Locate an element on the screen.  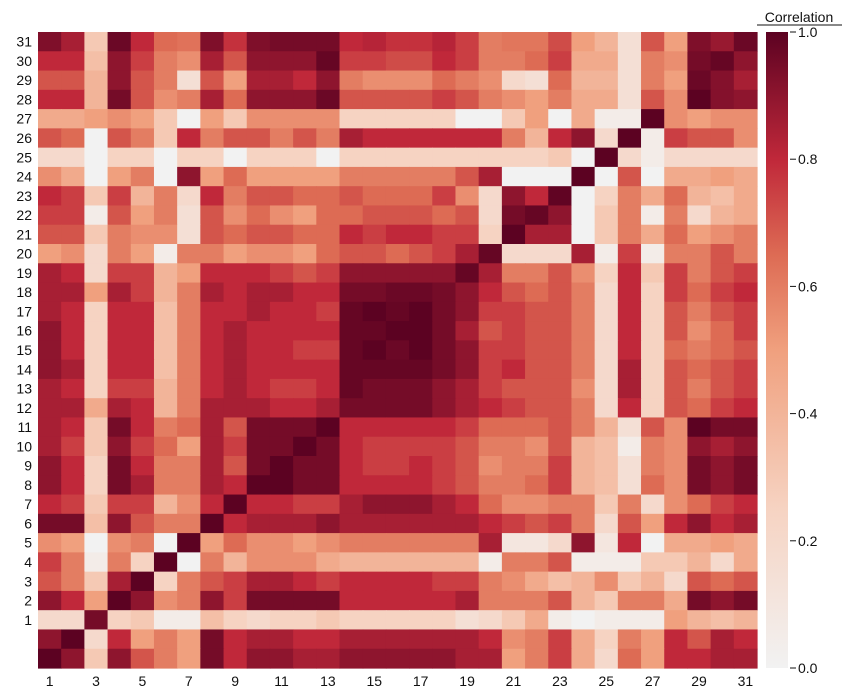
y-tick-label: 24 is located at coordinates (24, 177).